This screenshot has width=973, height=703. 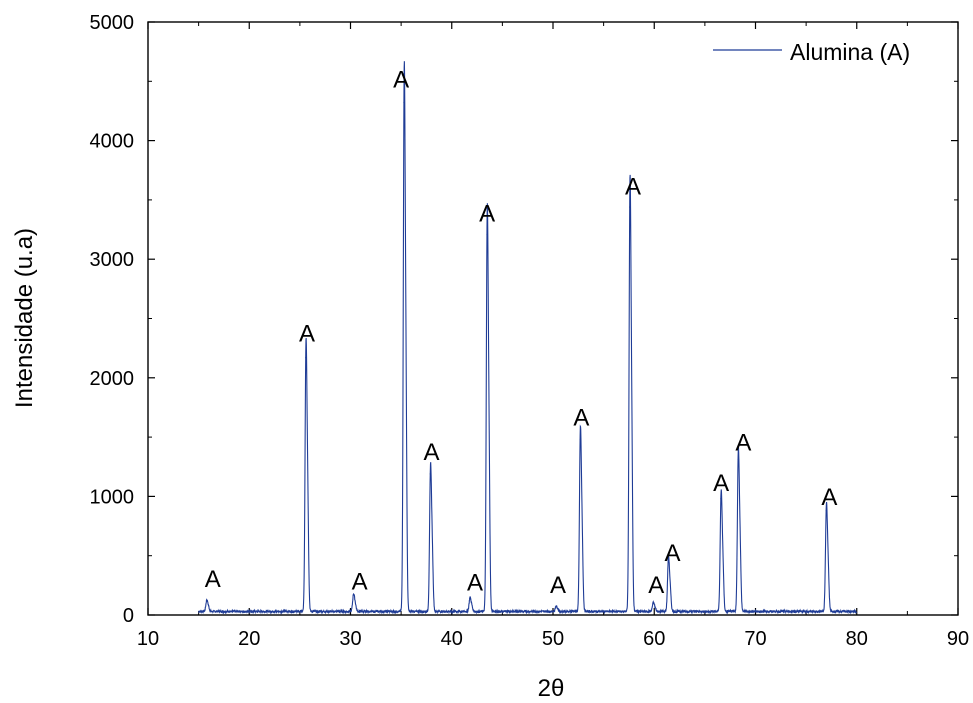 I want to click on x-tick-label: 50, so click(x=553, y=639).